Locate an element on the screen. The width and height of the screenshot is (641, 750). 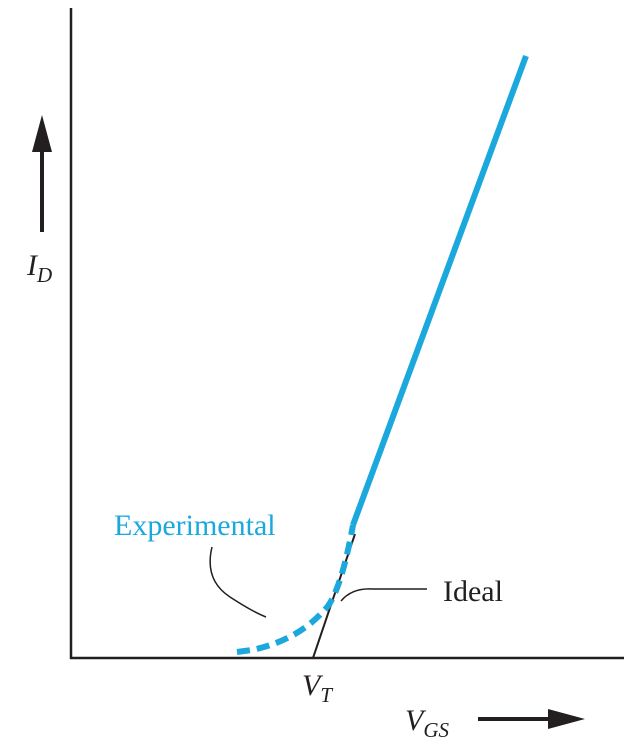
id-axis-label: ID is located at coordinates (39, 268).